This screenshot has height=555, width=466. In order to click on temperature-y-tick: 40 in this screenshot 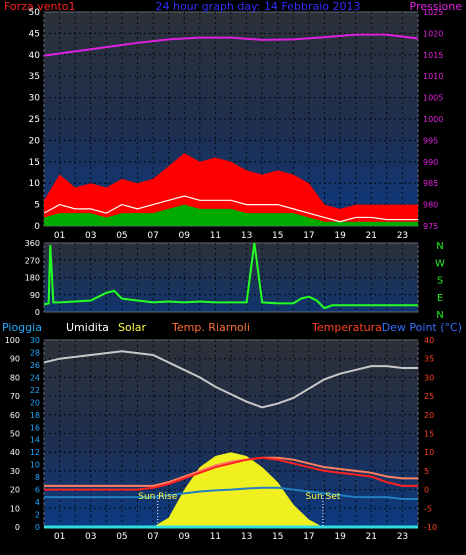, I will do `click(429, 340)`.